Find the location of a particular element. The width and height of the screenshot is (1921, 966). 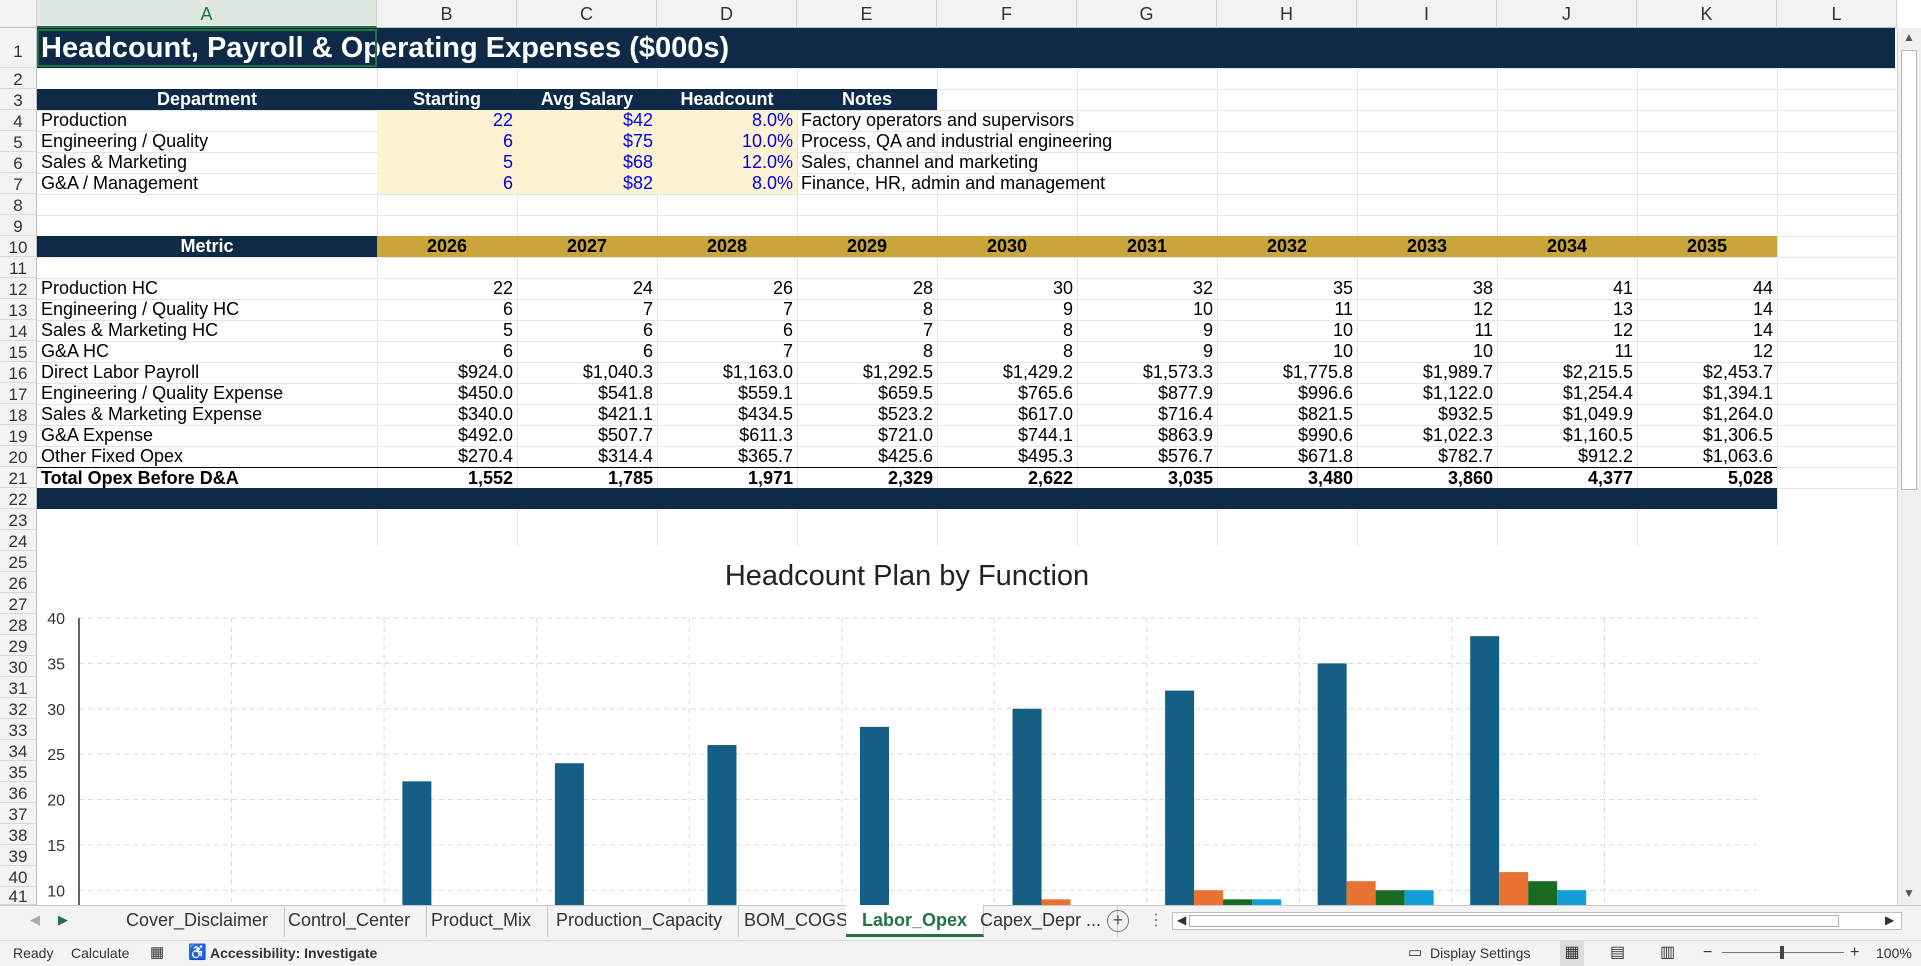

sheet-tab: Labor_Opex is located at coordinates (915, 921).